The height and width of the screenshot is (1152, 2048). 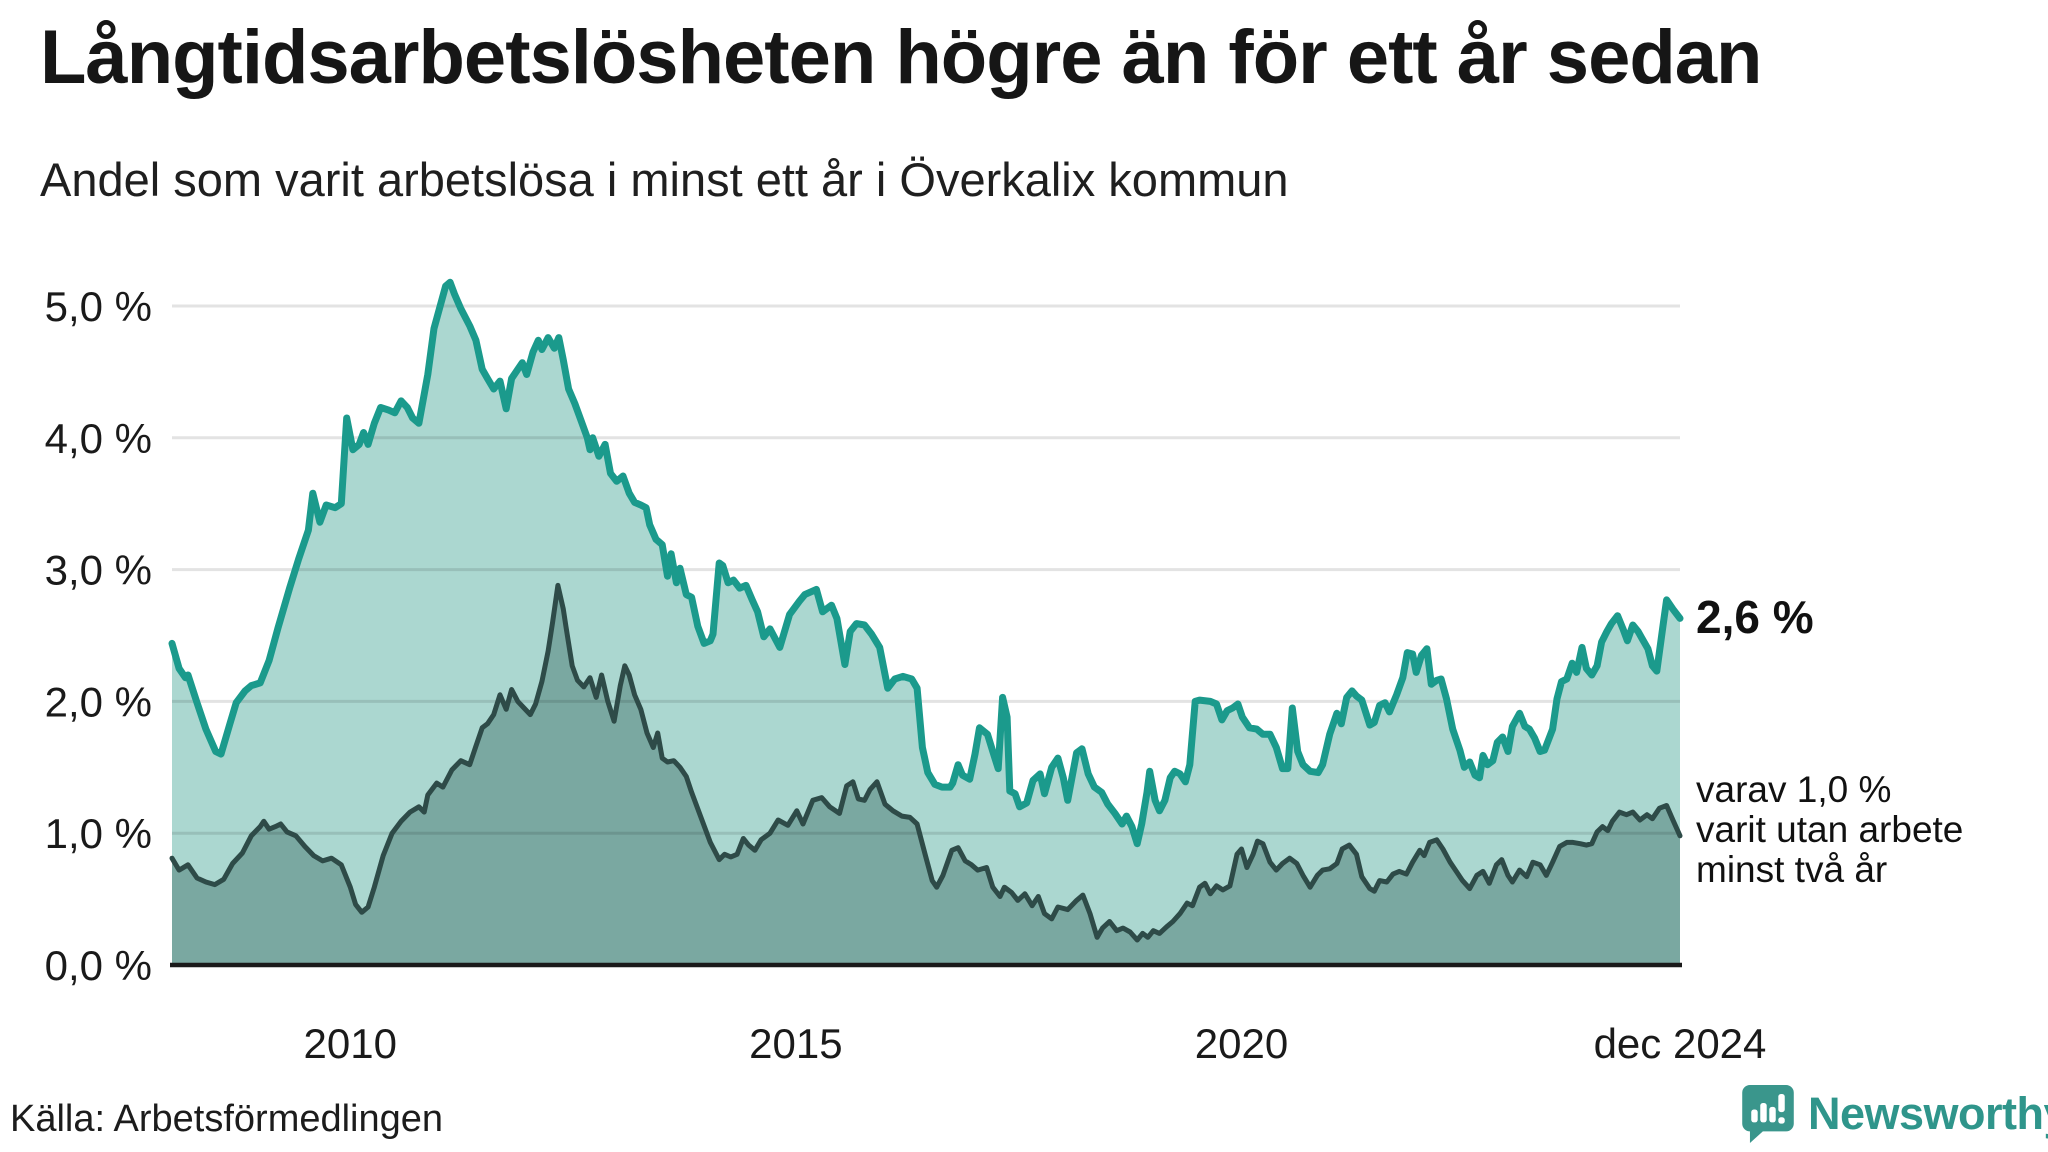 What do you see at coordinates (1794, 789) in the screenshot?
I see `secondary-end-label-line1: varav 1,0 %` at bounding box center [1794, 789].